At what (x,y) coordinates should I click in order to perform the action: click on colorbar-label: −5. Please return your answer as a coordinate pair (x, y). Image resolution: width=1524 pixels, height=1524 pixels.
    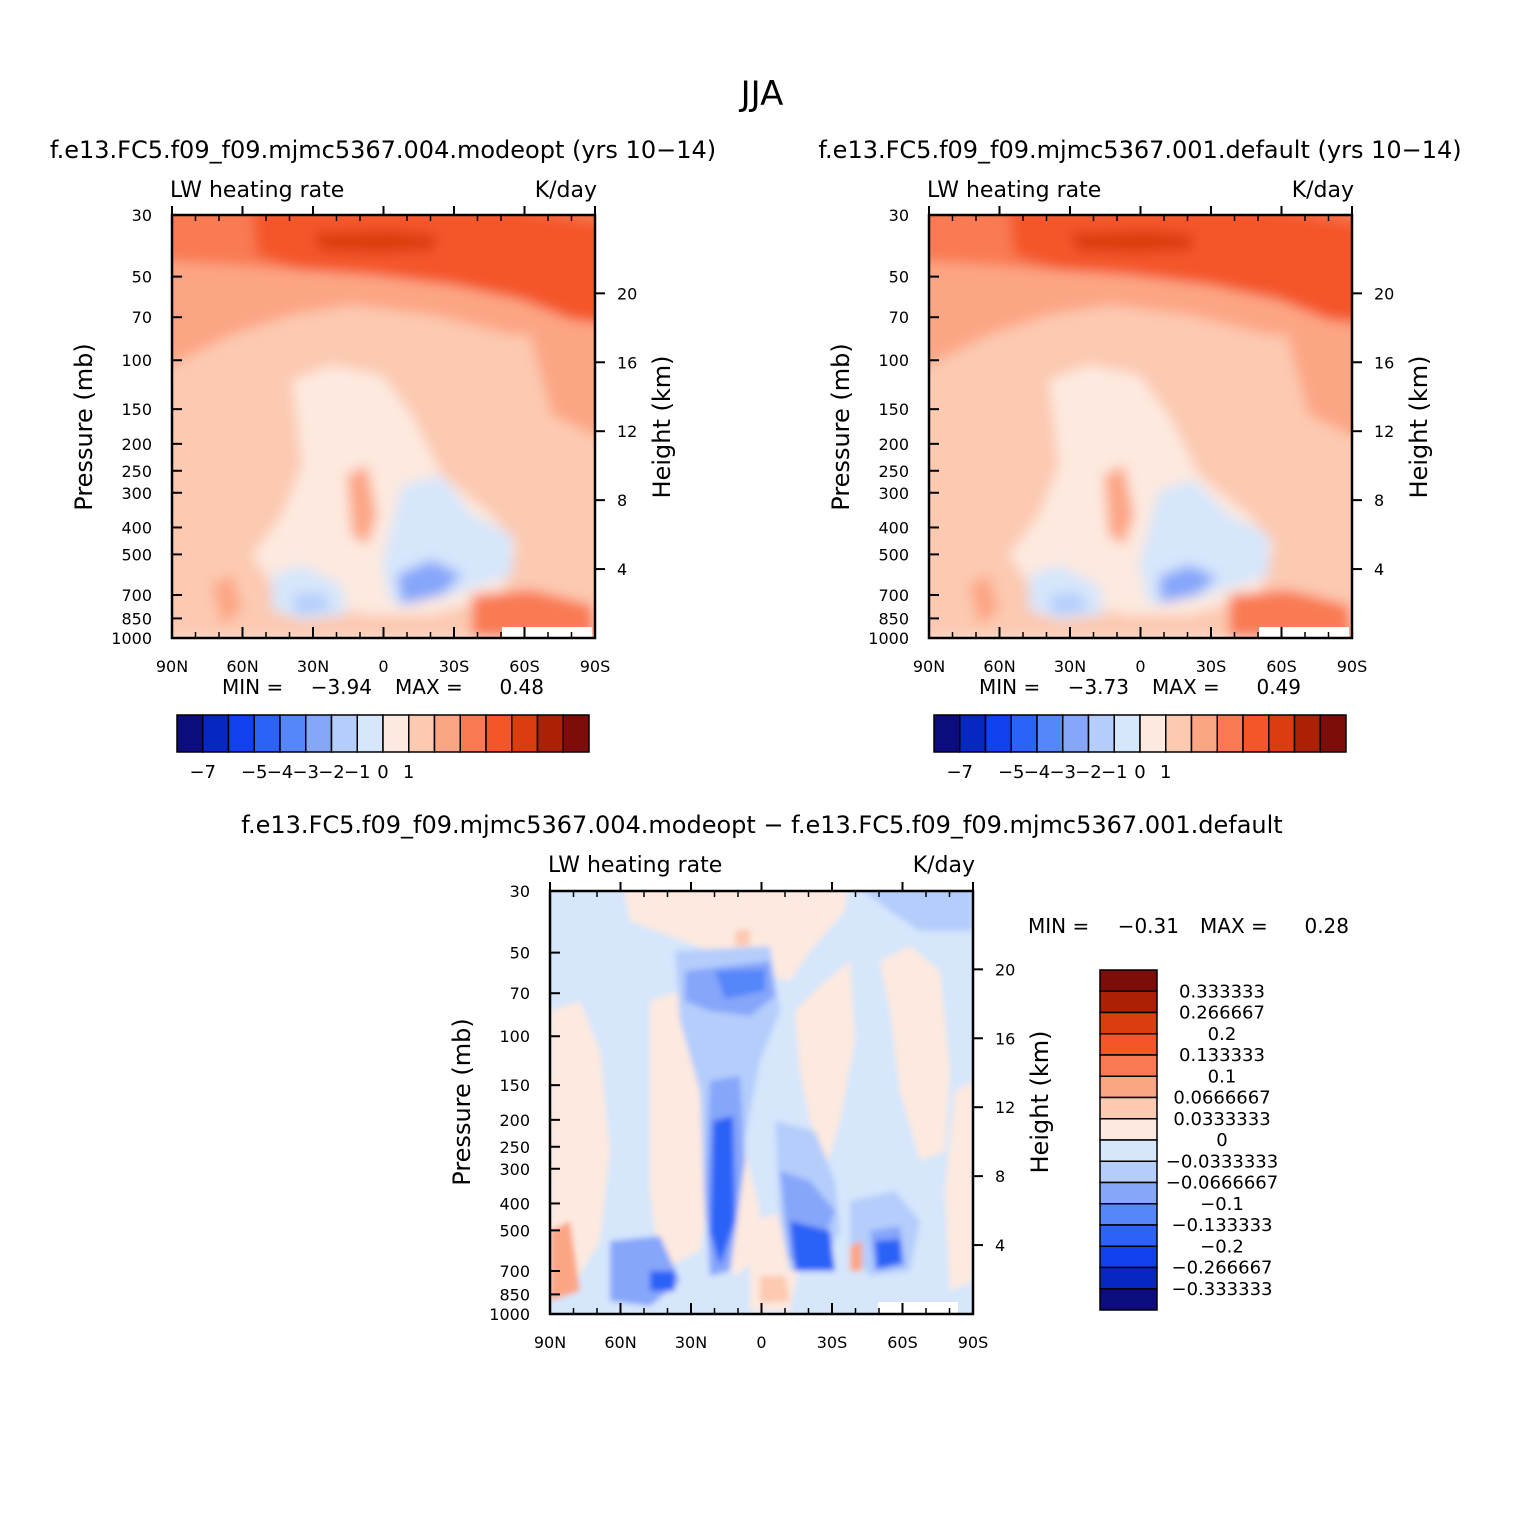
    Looking at the image, I should click on (254, 772).